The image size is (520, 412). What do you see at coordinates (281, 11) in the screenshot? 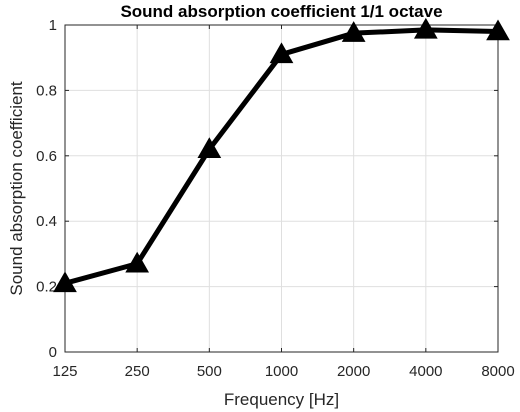
I see `chart-title: Sound absorption coefficient 1/1 octave` at bounding box center [281, 11].